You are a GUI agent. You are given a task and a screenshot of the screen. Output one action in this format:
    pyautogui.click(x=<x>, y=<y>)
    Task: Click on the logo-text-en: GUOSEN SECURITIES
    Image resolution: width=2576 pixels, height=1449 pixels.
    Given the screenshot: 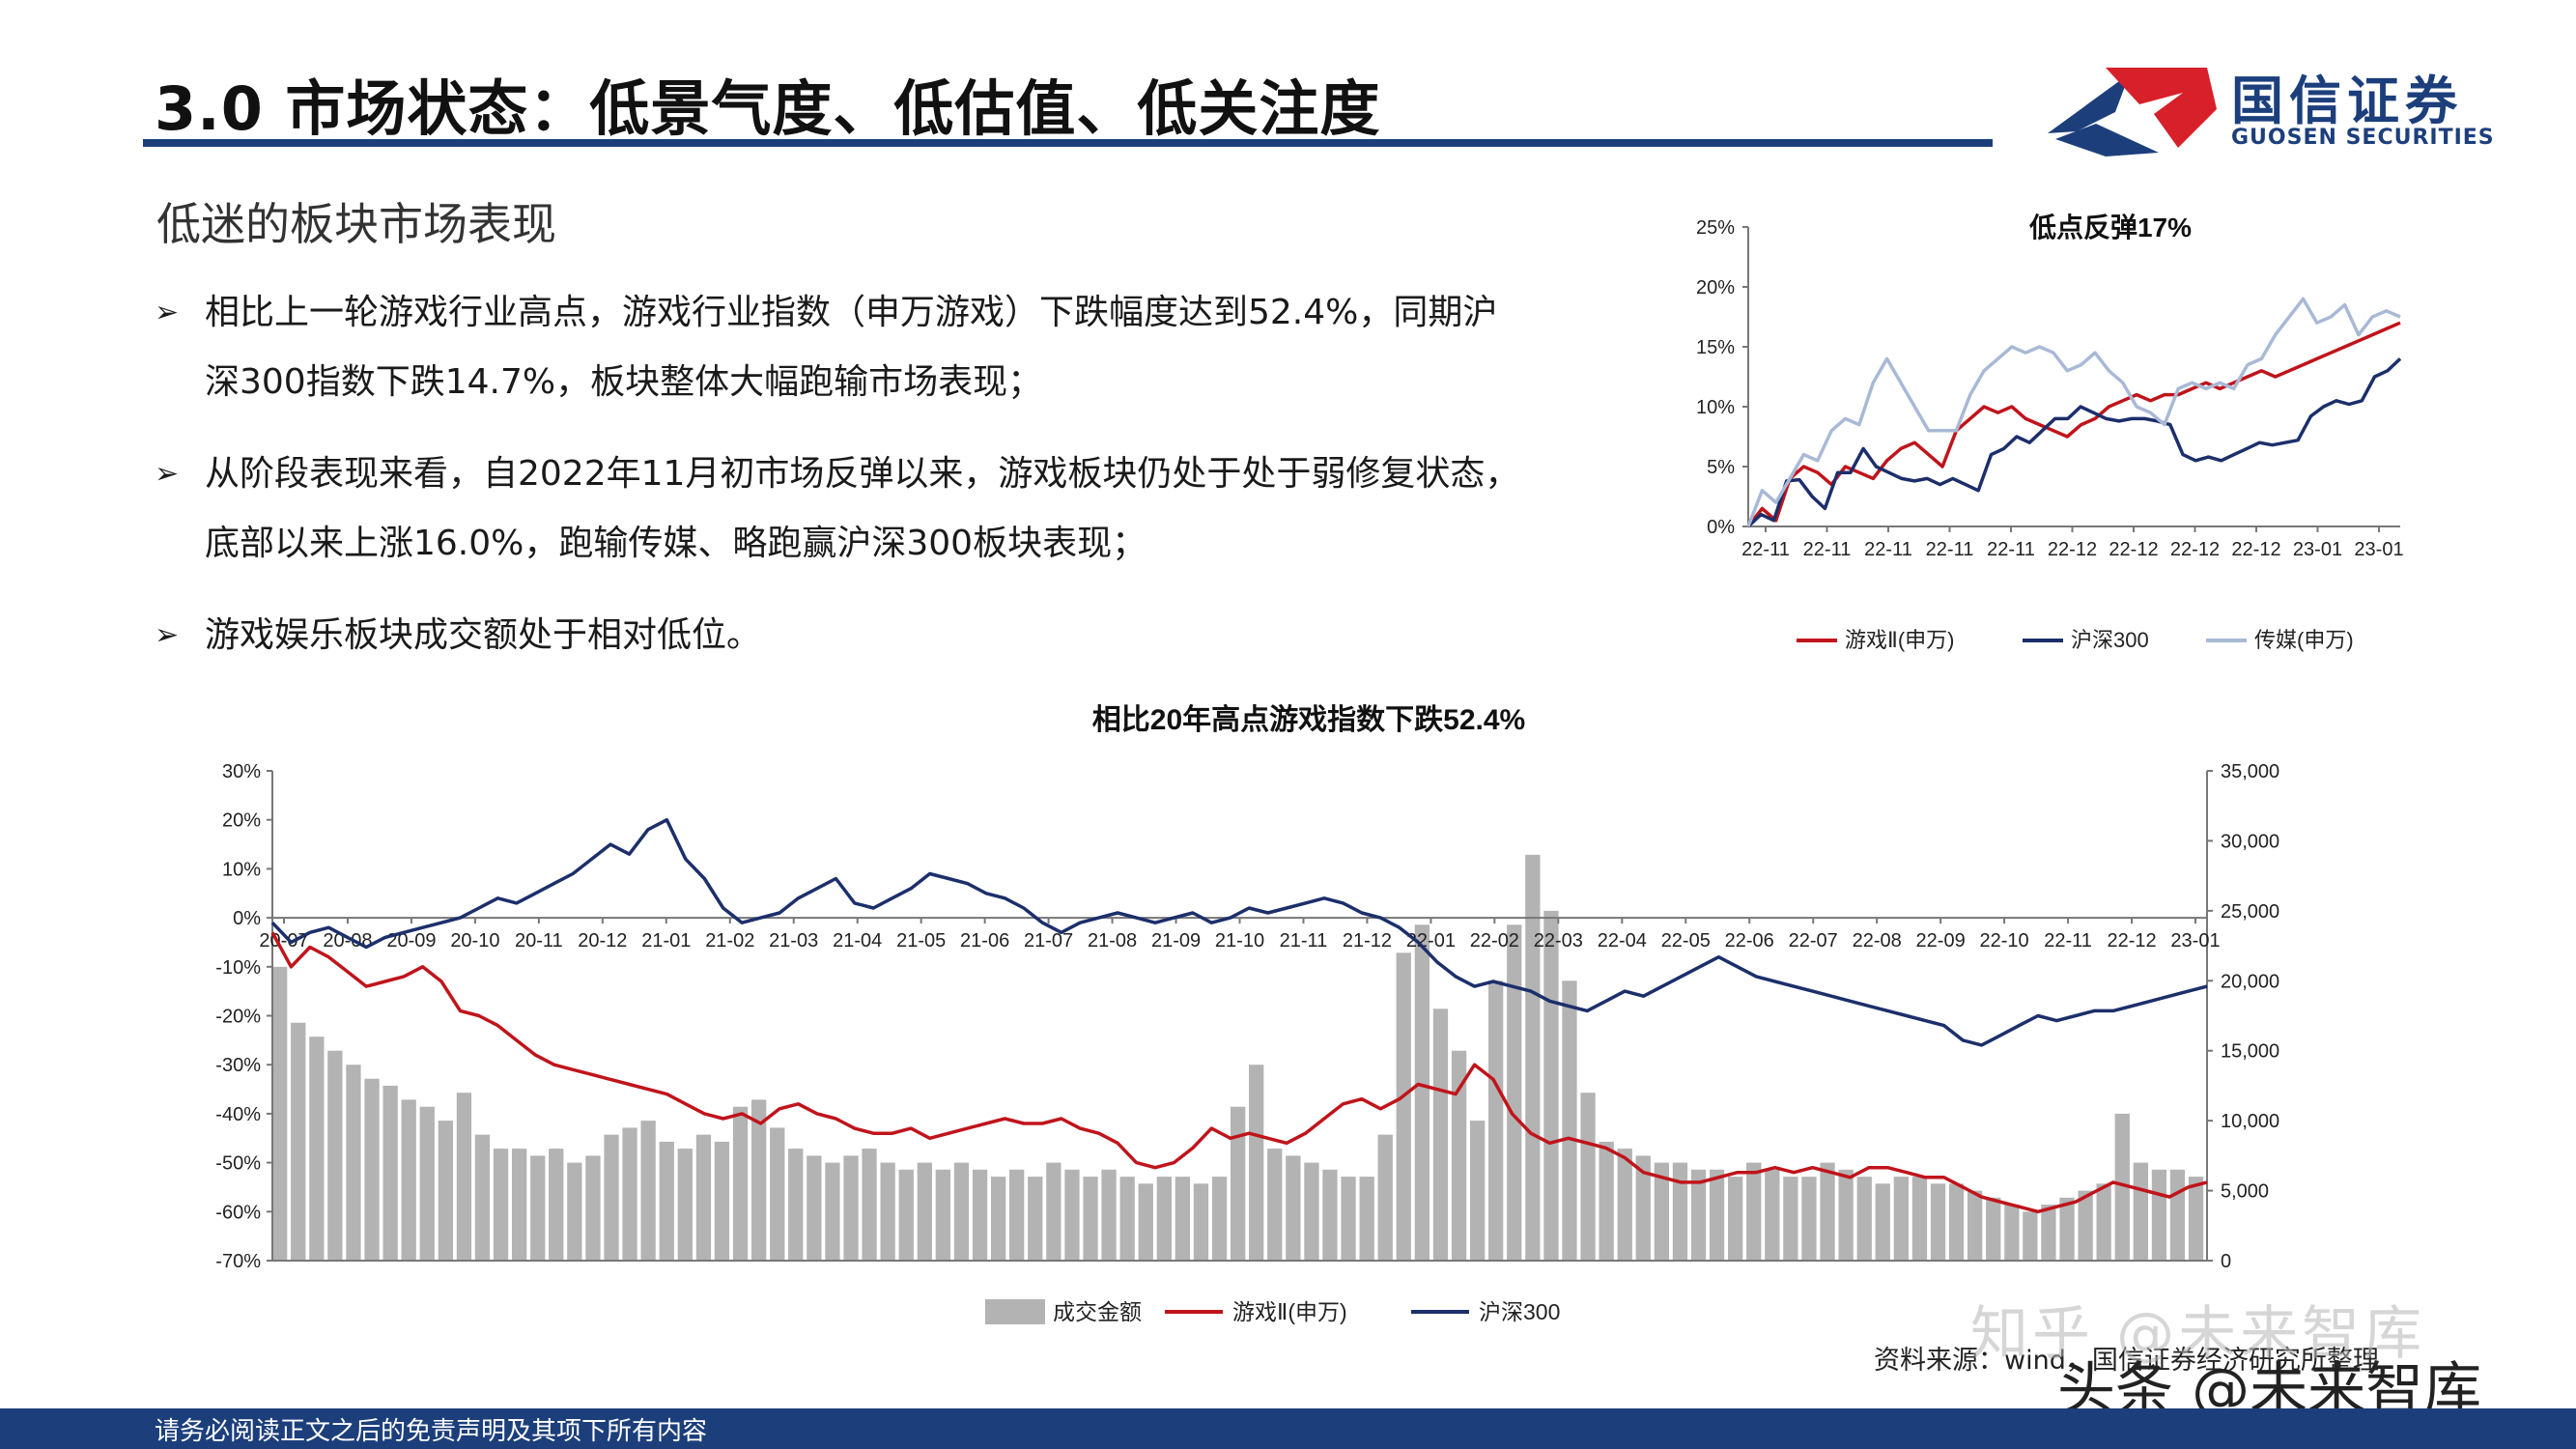 What is the action you would take?
    pyautogui.click(x=2363, y=138)
    